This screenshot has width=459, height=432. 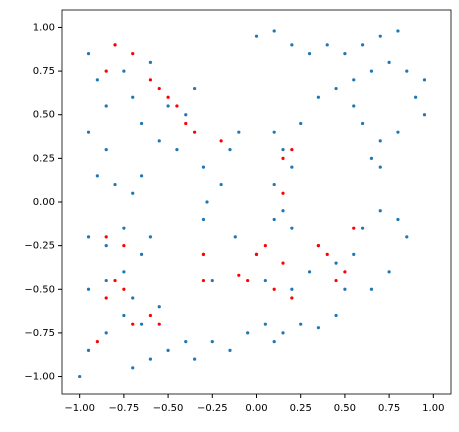 What do you see at coordinates (256, 408) in the screenshot?
I see `x-tick-label: 0.00` at bounding box center [256, 408].